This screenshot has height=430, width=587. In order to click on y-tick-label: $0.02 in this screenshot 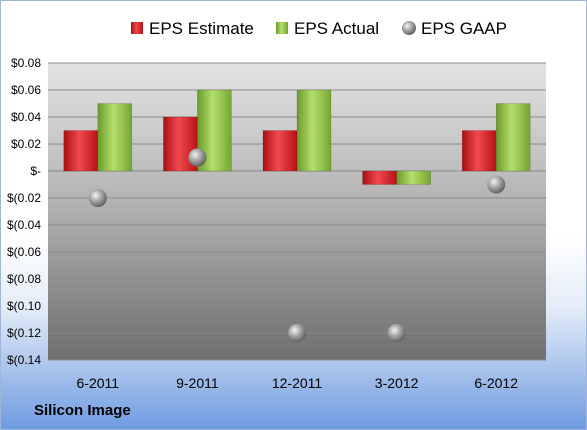, I will do `click(26, 144)`.